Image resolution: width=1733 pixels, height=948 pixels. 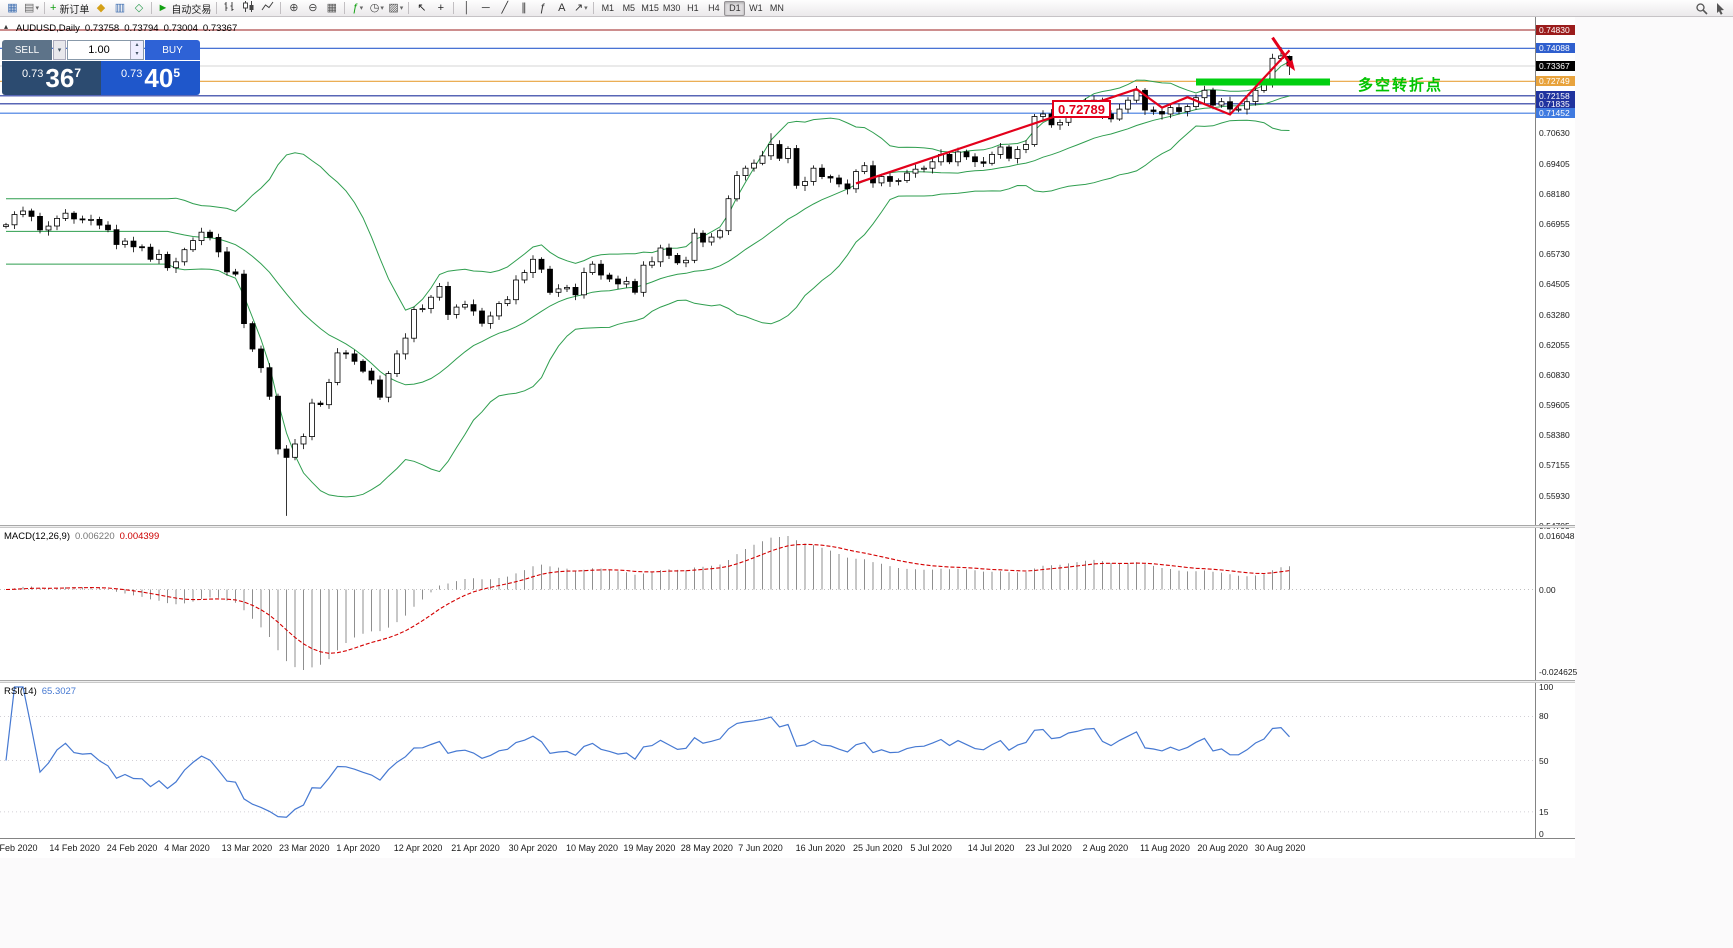 I want to click on cursor-button: ↖, so click(x=421, y=8).